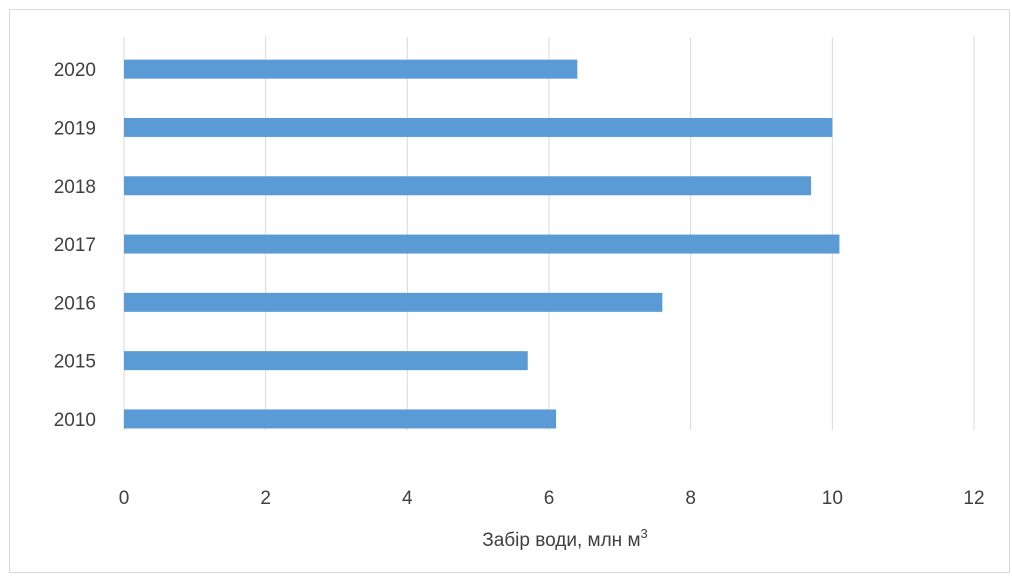 This screenshot has height=576, width=1012. Describe the element at coordinates (75, 420) in the screenshot. I see `y-tick-label: 2010` at that location.